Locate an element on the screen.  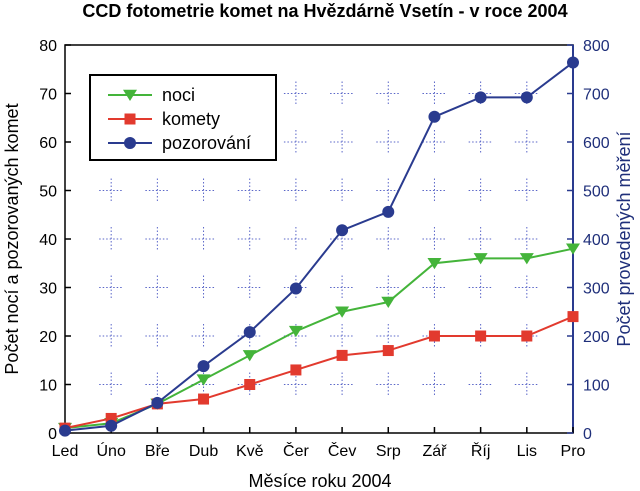
y-axis-right: 0 100 200 300 400 500 600 700 800 is located at coordinates (588, 240).